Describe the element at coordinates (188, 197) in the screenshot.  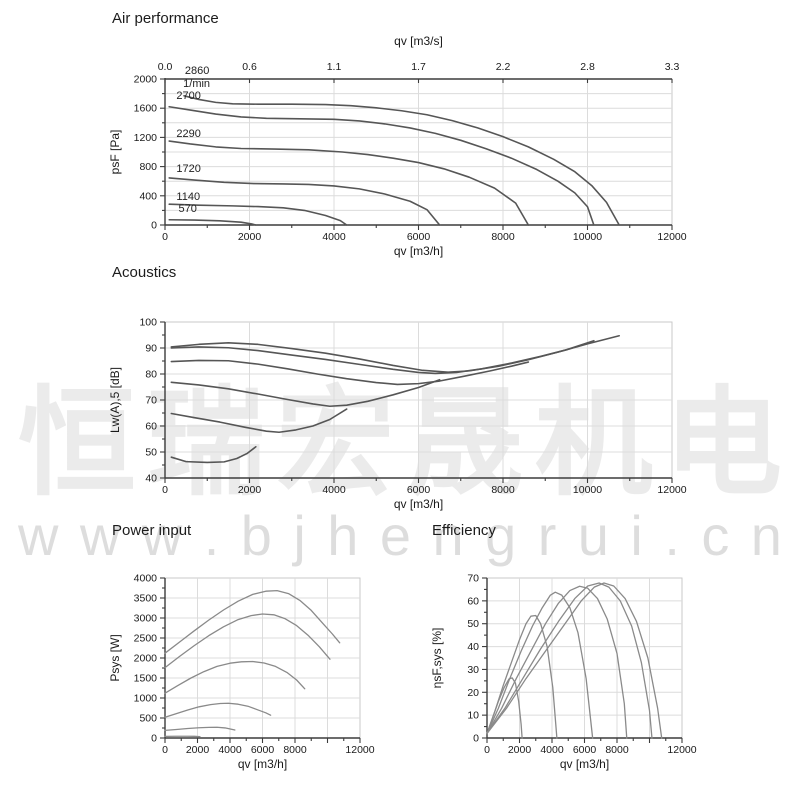
I see `annotation-1140: 1140` at that location.